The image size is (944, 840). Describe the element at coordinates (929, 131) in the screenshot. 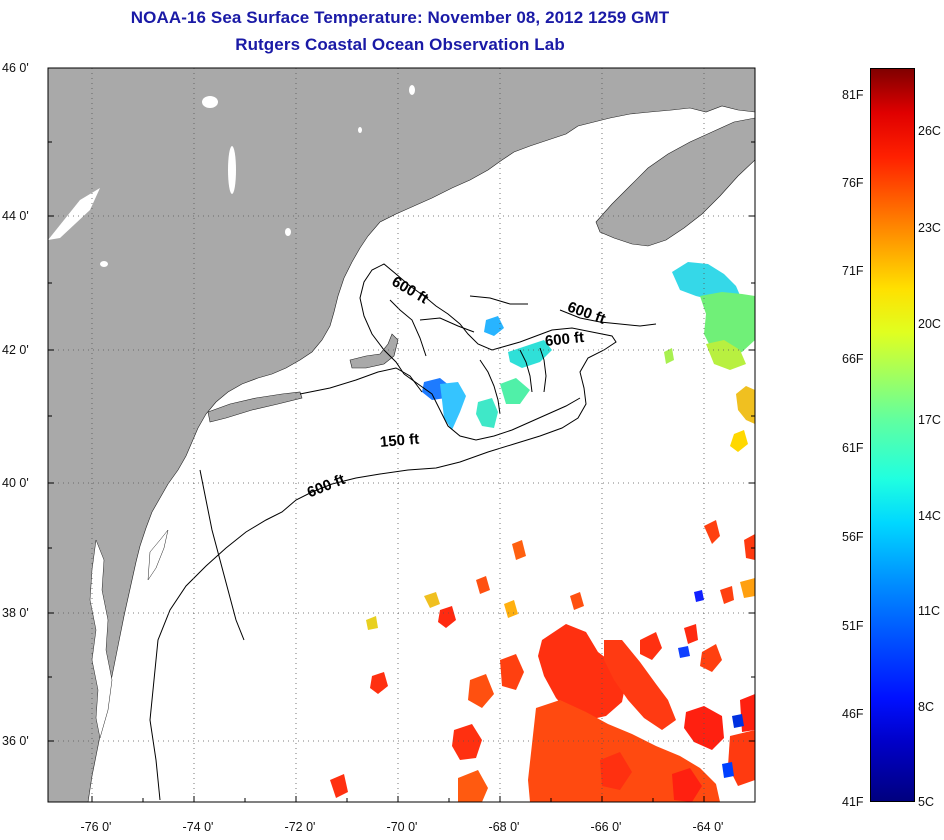

I see `colorbar-c-label: 26C` at that location.